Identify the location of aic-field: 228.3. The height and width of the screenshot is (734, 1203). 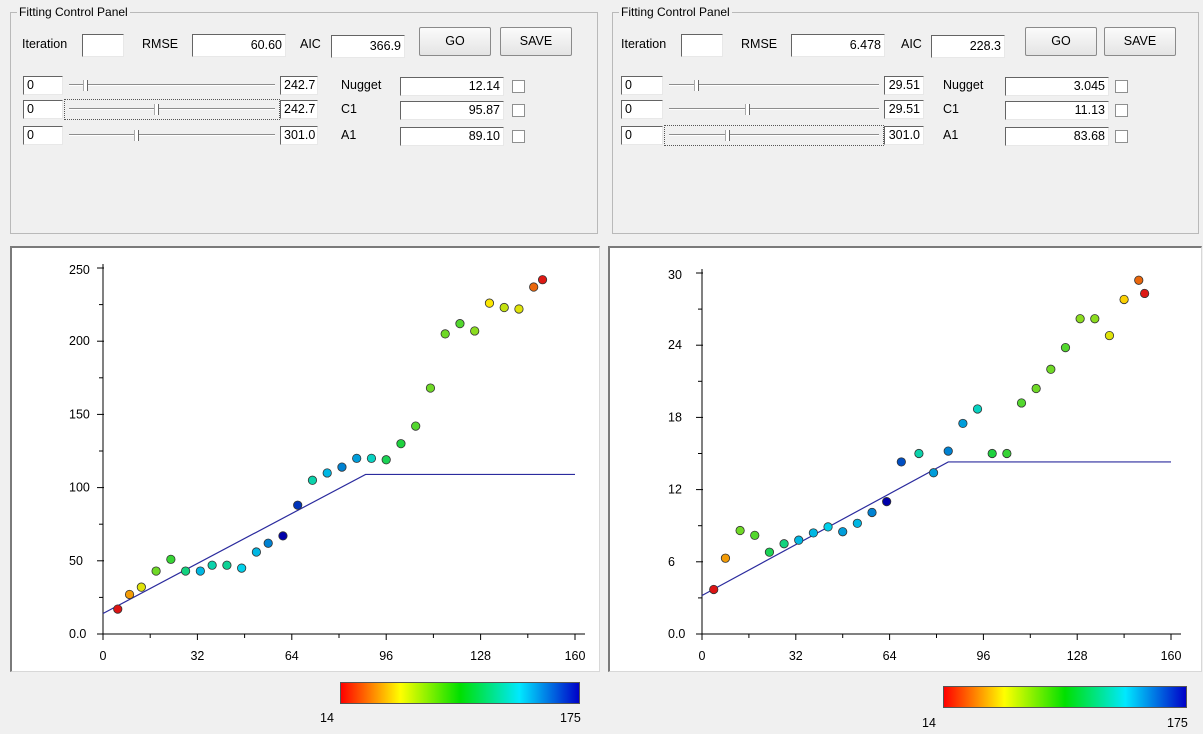
(968, 46).